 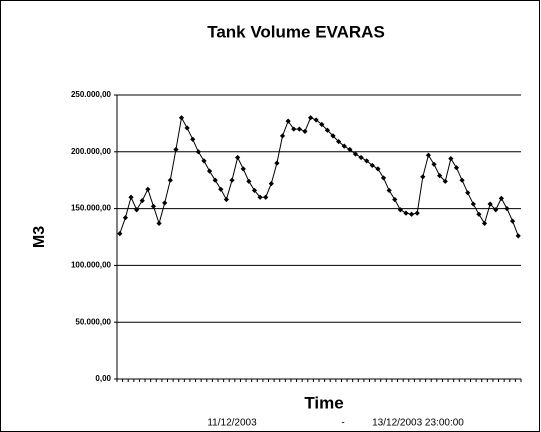 What do you see at coordinates (91, 208) in the screenshot?
I see `y-tick-label: 150.000,00` at bounding box center [91, 208].